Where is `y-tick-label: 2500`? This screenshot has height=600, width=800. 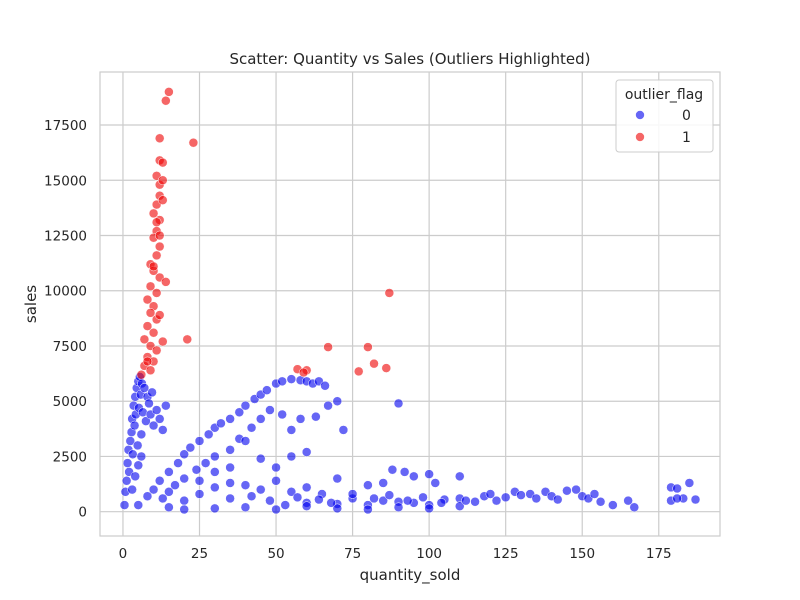 y-tick-label: 2500 is located at coordinates (70, 457).